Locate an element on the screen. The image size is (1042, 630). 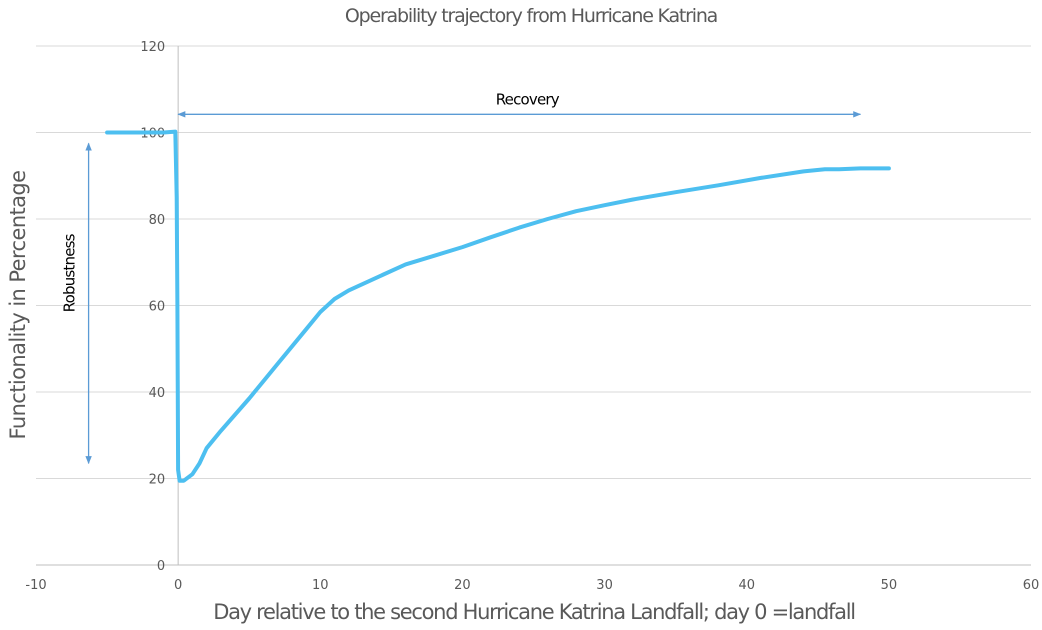
y-tick-label: 120 is located at coordinates (152, 47).